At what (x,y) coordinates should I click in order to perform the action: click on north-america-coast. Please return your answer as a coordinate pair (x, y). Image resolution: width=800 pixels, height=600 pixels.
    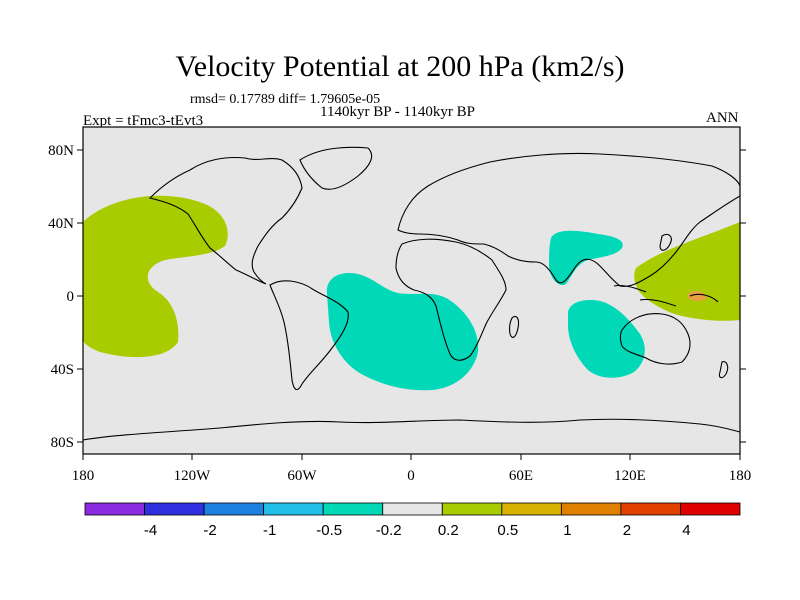
    Looking at the image, I should click on (225, 220).